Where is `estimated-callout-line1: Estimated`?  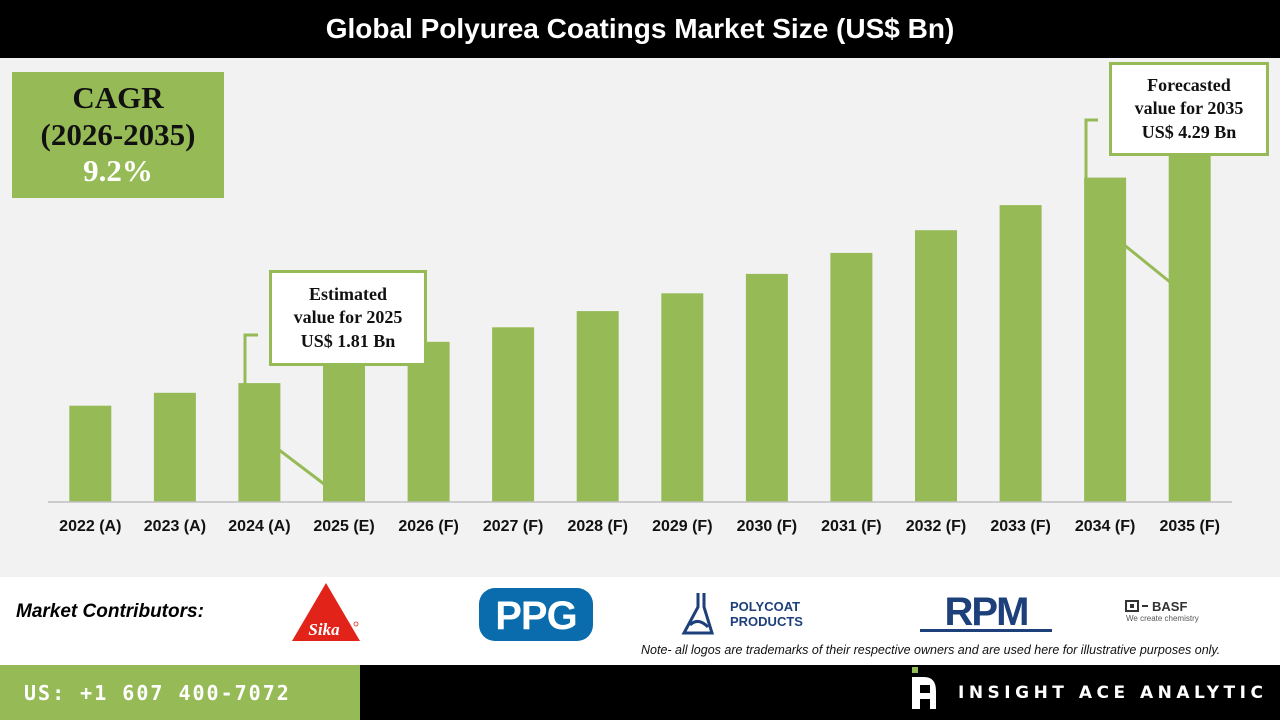
estimated-callout-line1: Estimated is located at coordinates (348, 293).